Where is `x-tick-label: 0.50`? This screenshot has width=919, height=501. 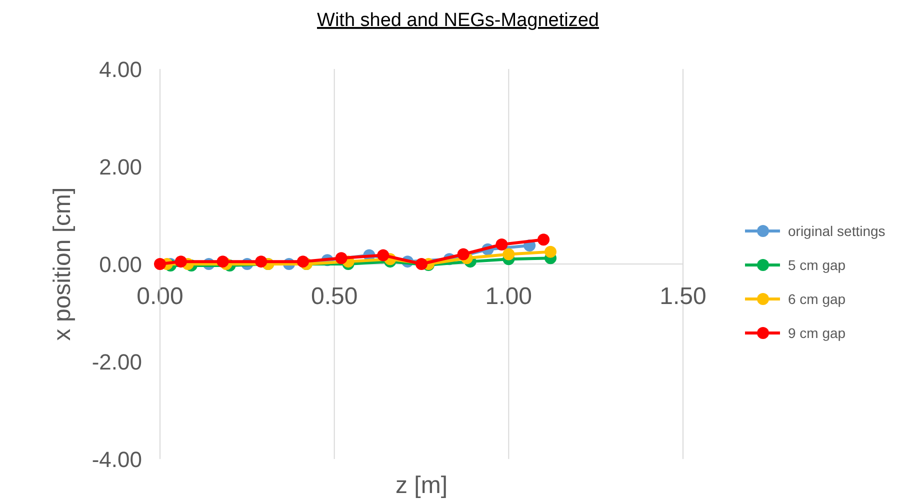
x-tick-label: 0.50 is located at coordinates (334, 296).